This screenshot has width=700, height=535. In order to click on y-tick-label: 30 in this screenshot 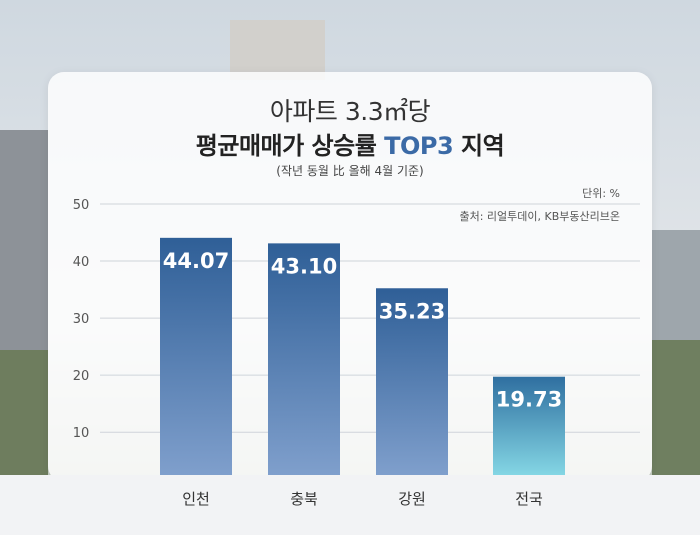, I will do `click(81, 319)`.